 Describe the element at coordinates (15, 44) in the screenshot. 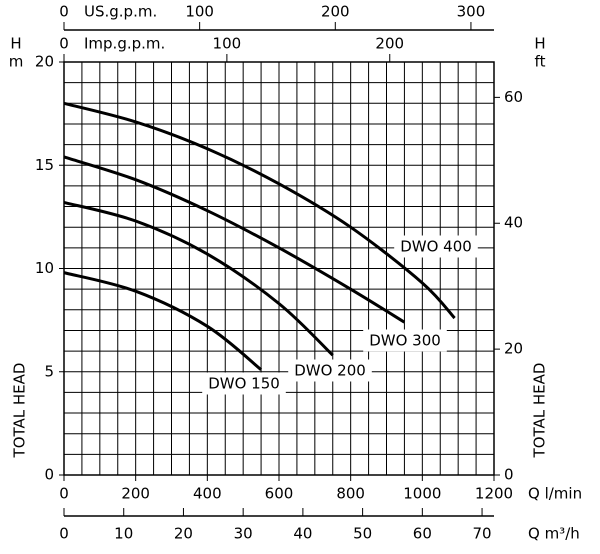

I see `y-axis-symbol: H` at that location.